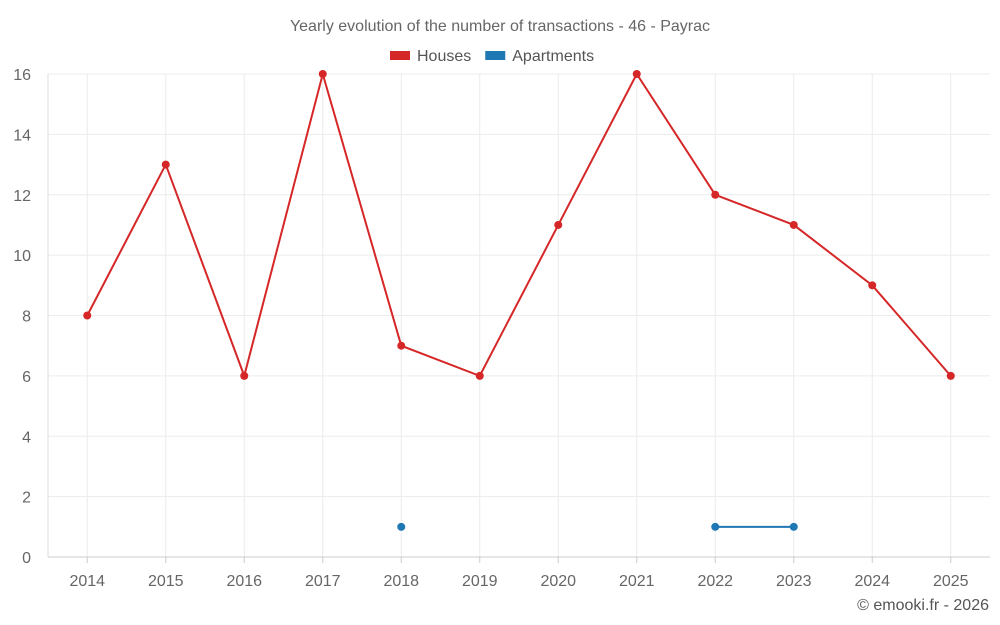 The image size is (1000, 625). What do you see at coordinates (87, 581) in the screenshot?
I see `x-tick-label: 2014` at bounding box center [87, 581].